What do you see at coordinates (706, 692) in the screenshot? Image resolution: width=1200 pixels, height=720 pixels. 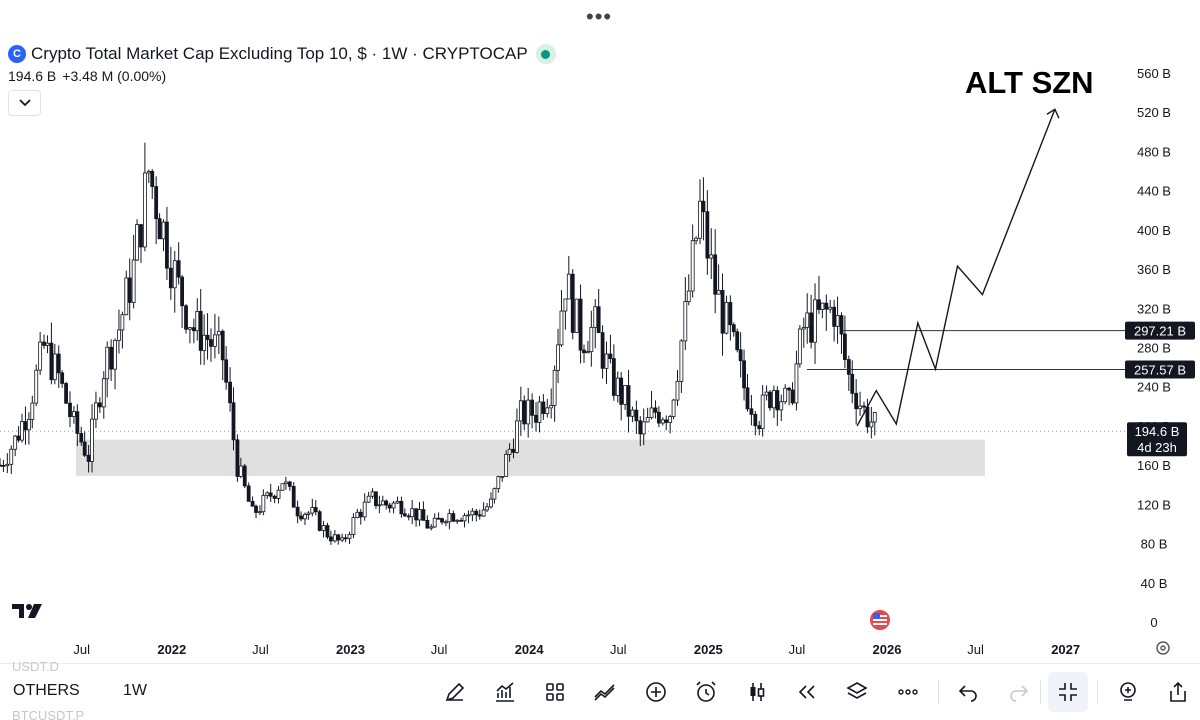 I see `alert-button` at bounding box center [706, 692].